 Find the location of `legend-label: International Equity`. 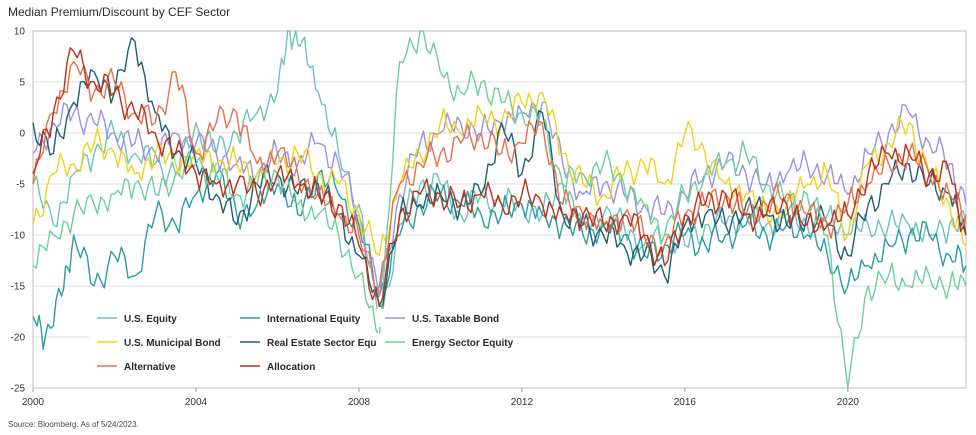

legend-label: International Equity is located at coordinates (314, 319).